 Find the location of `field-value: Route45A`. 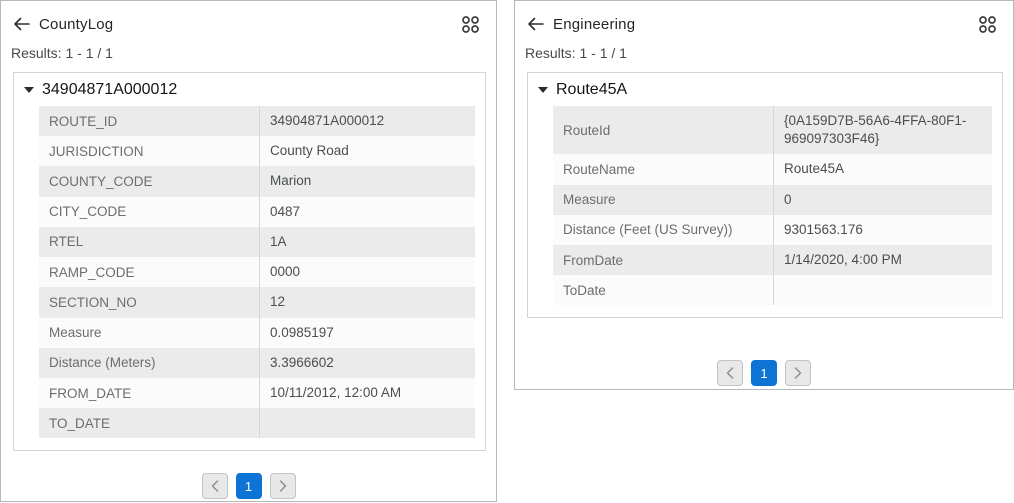

field-value: Route45A is located at coordinates (882, 169).